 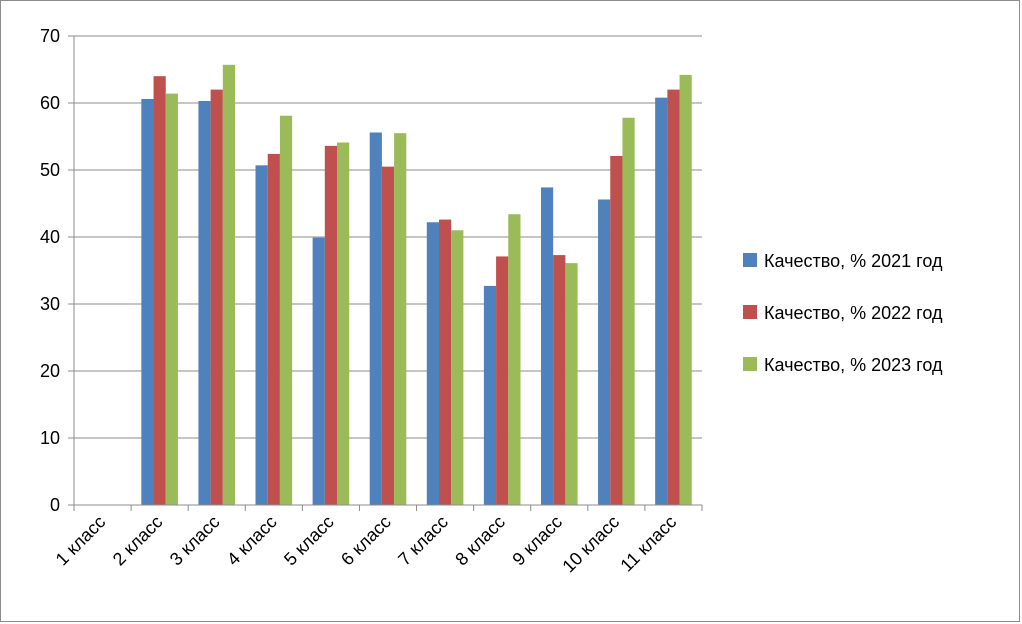 I want to click on y-tick-label: 40, so click(x=50, y=237).